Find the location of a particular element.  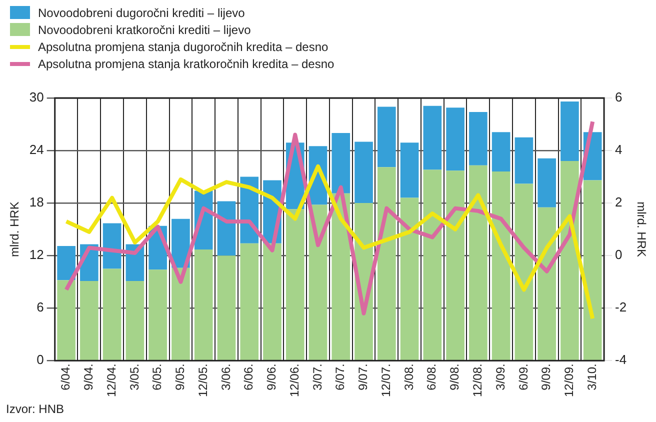

x-tick-label: 3/05. is located at coordinates (134, 377).